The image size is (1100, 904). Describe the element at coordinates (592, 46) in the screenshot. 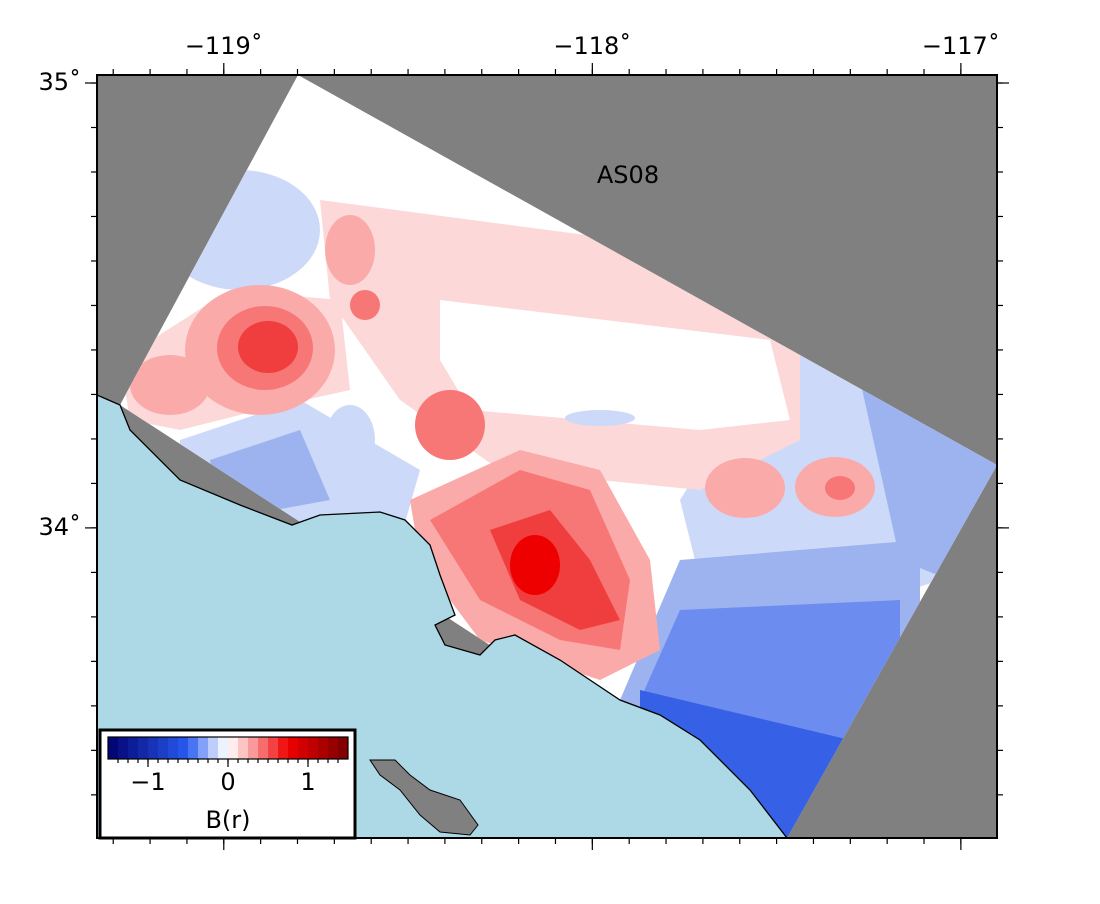

I see `lon-tick-label: −118˚` at that location.